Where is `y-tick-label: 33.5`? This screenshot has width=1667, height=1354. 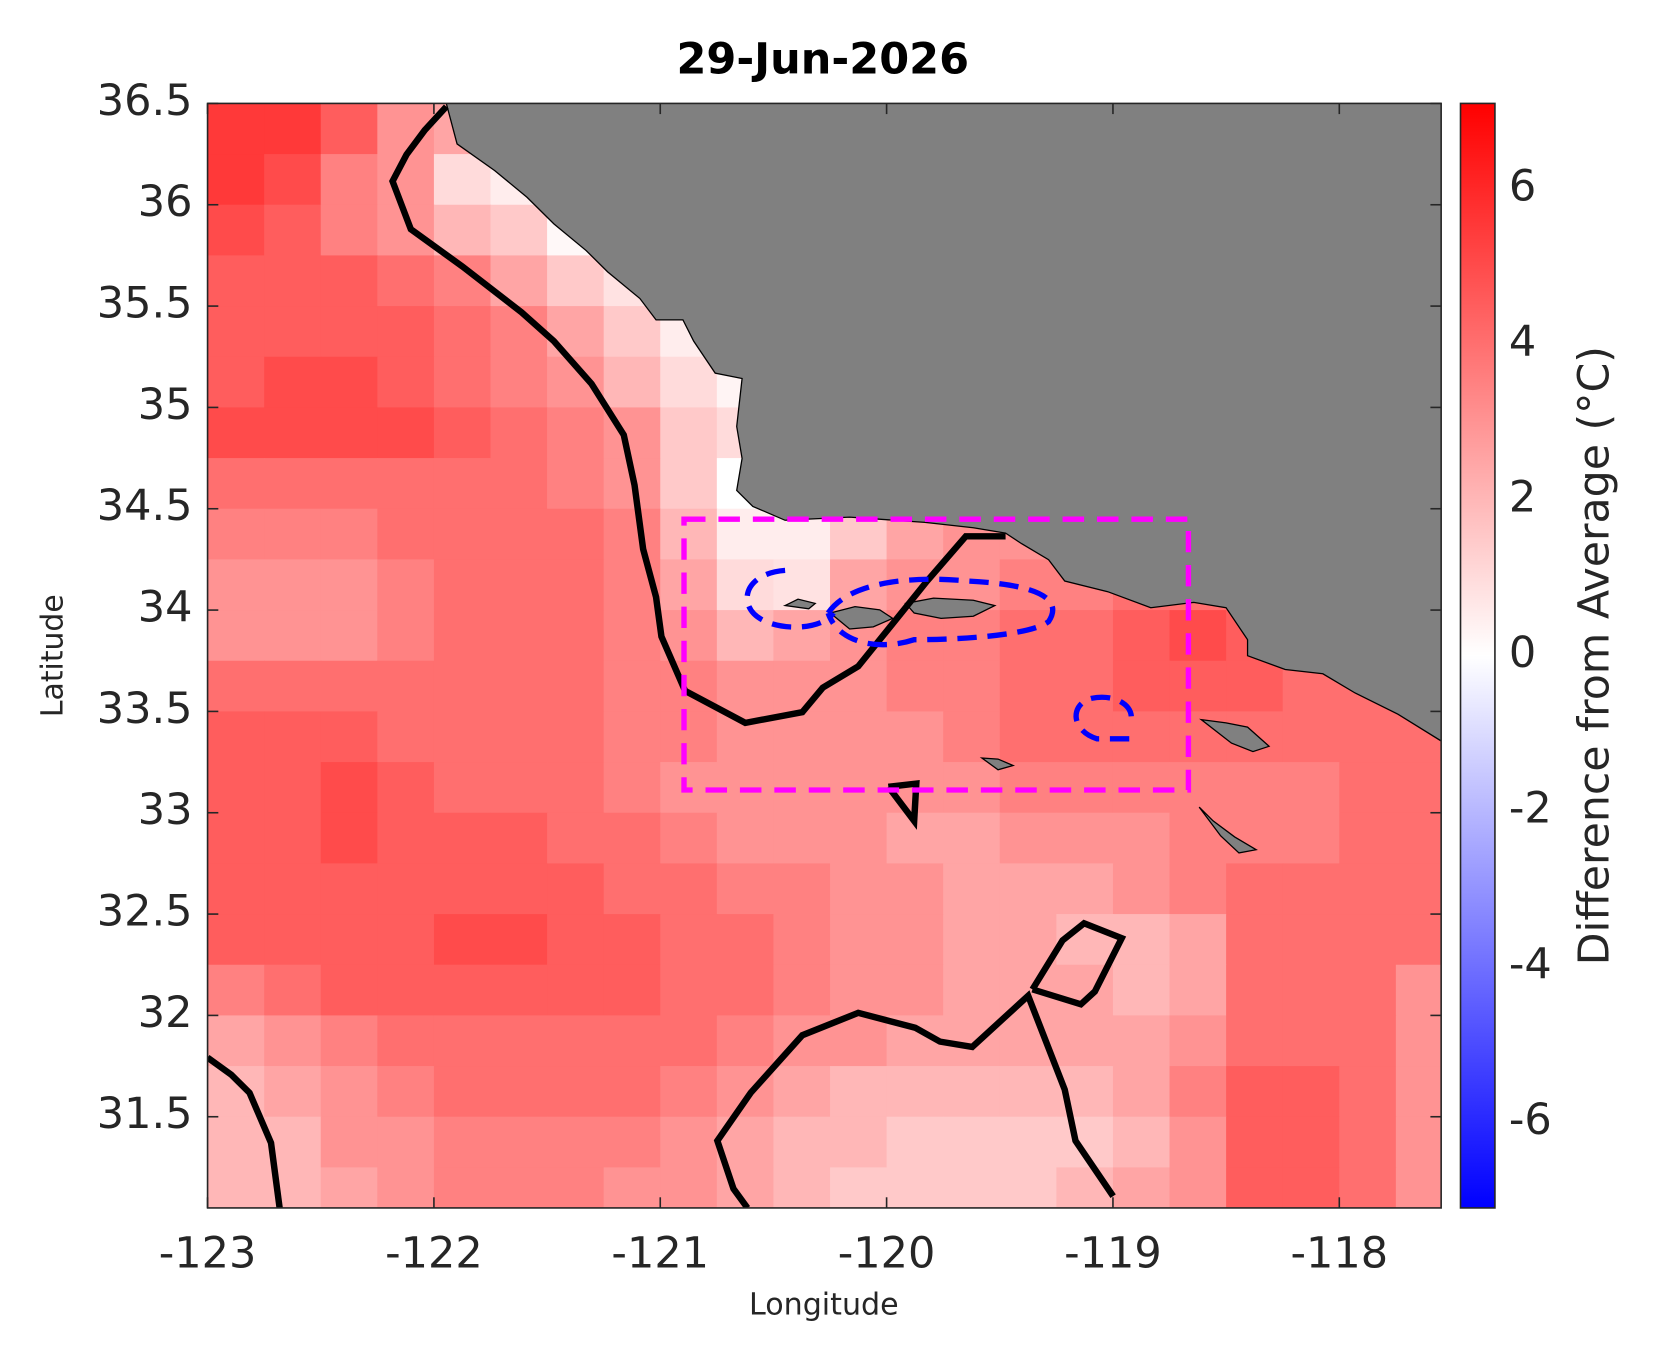
y-tick-label: 33.5 is located at coordinates (145, 709).